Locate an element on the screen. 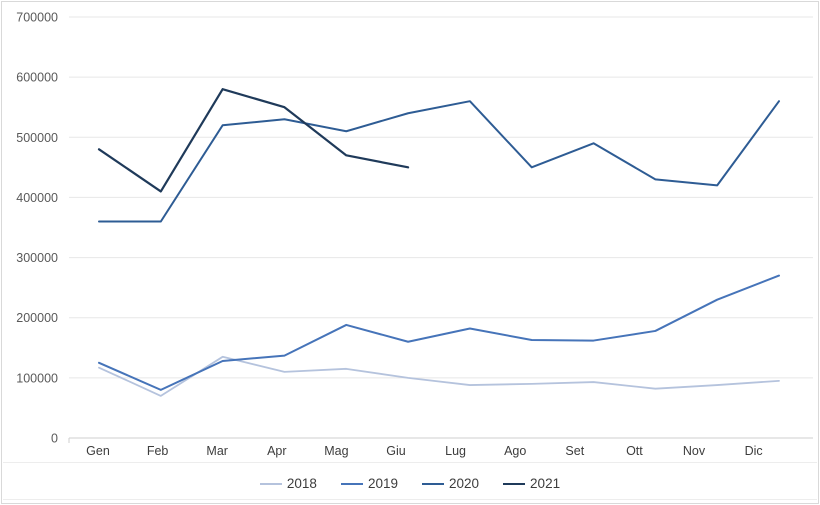 The height and width of the screenshot is (505, 820). legend-item-2021: 2021 is located at coordinates (531, 484).